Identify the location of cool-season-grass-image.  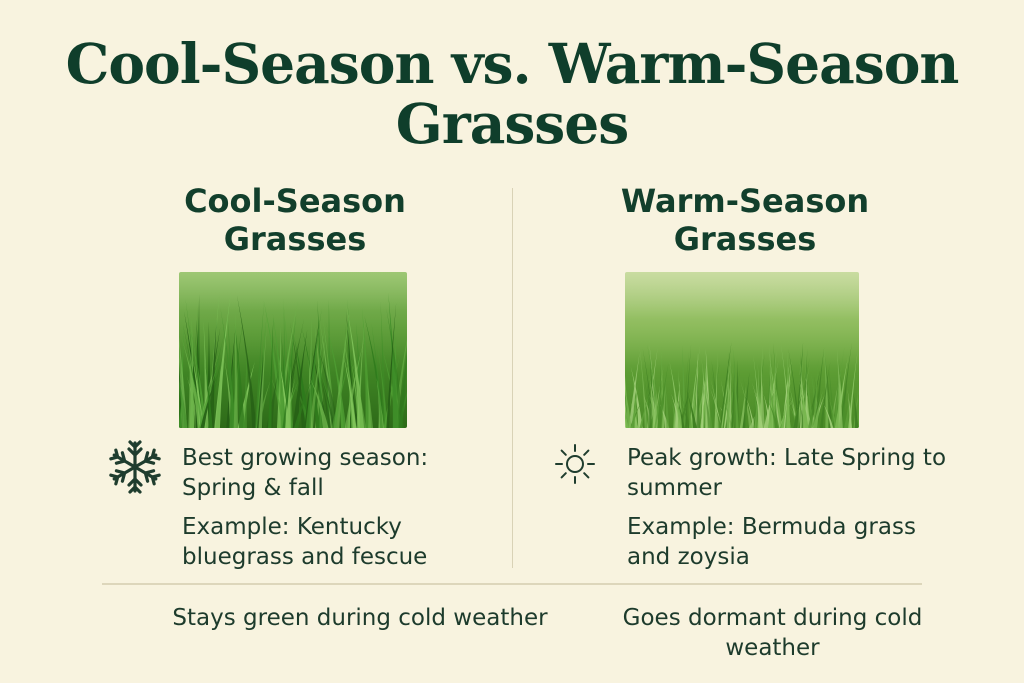
(293, 350).